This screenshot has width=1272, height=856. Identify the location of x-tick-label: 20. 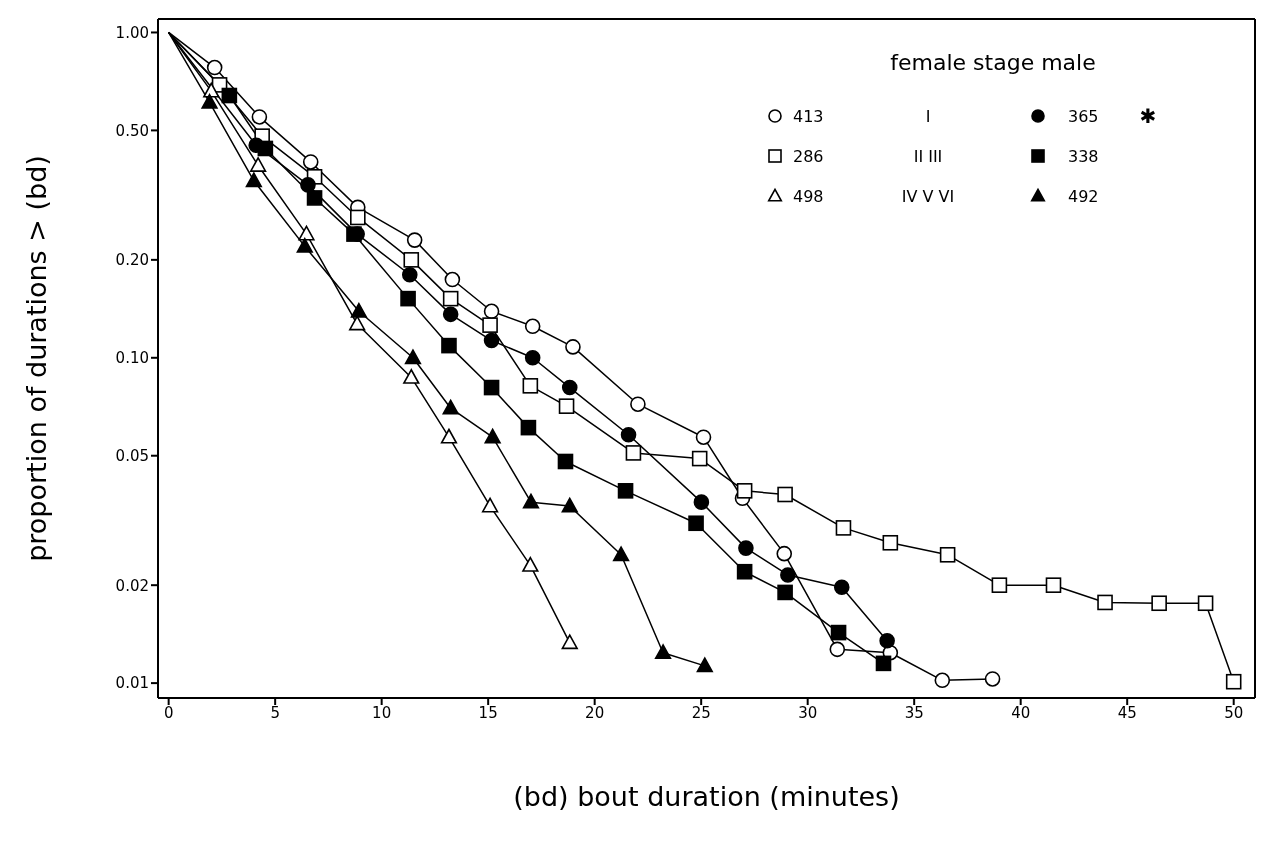
(595, 712).